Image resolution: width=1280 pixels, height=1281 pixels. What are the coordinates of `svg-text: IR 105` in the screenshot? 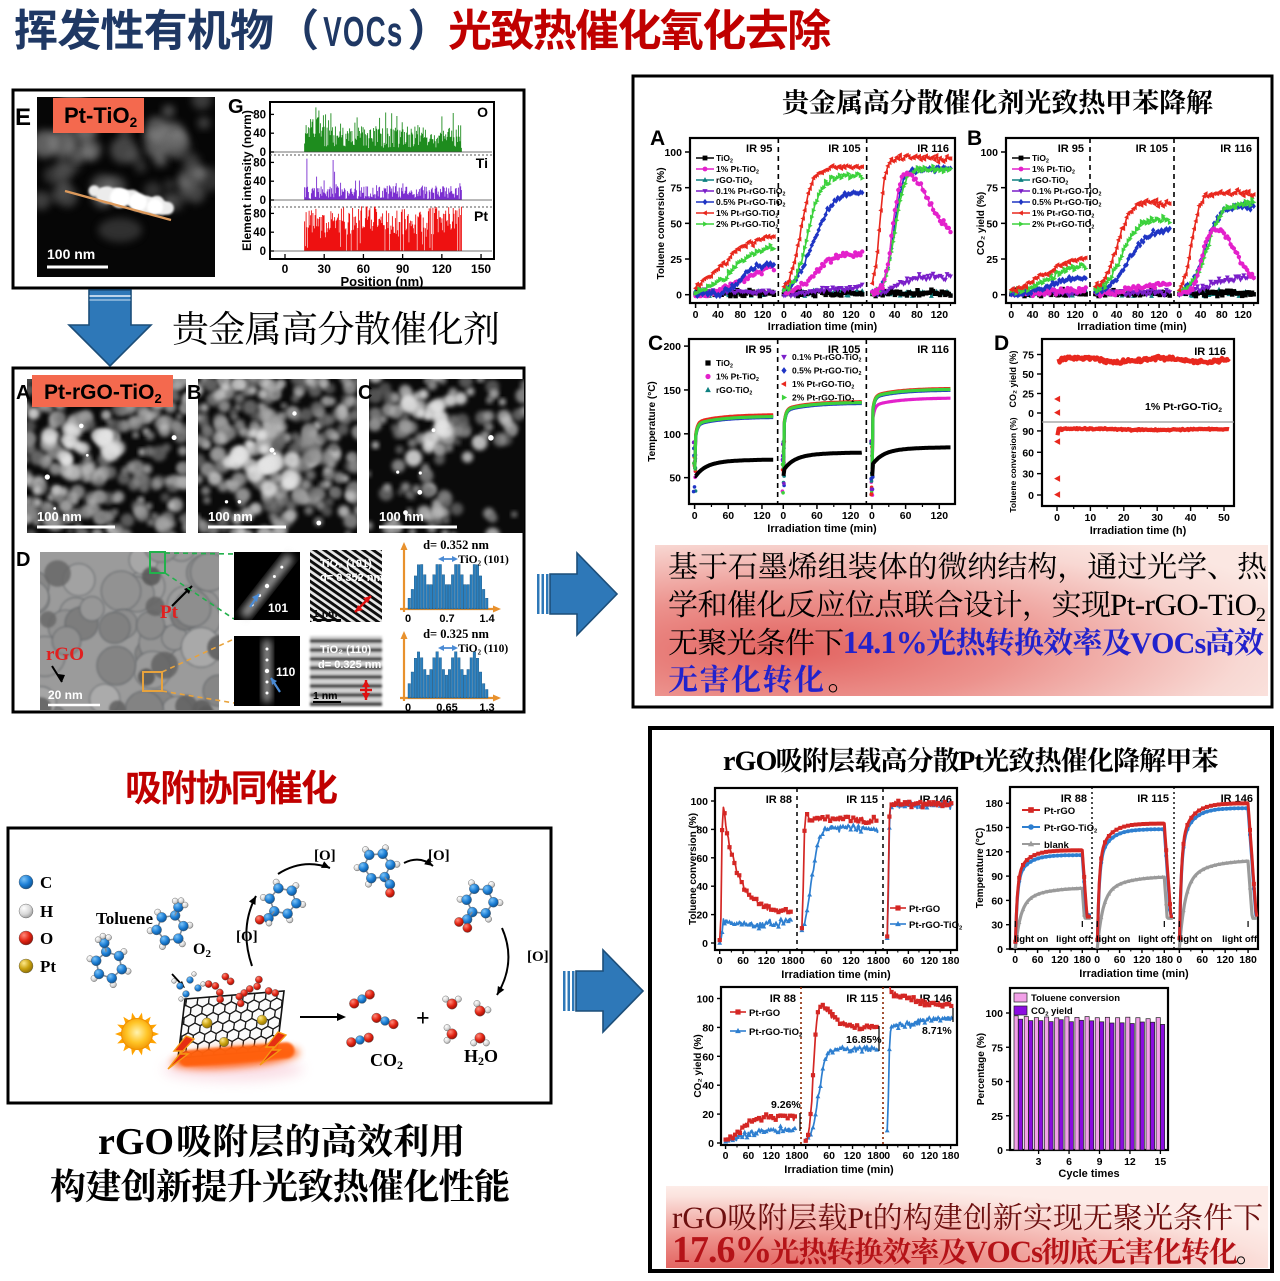 It's located at (844, 149).